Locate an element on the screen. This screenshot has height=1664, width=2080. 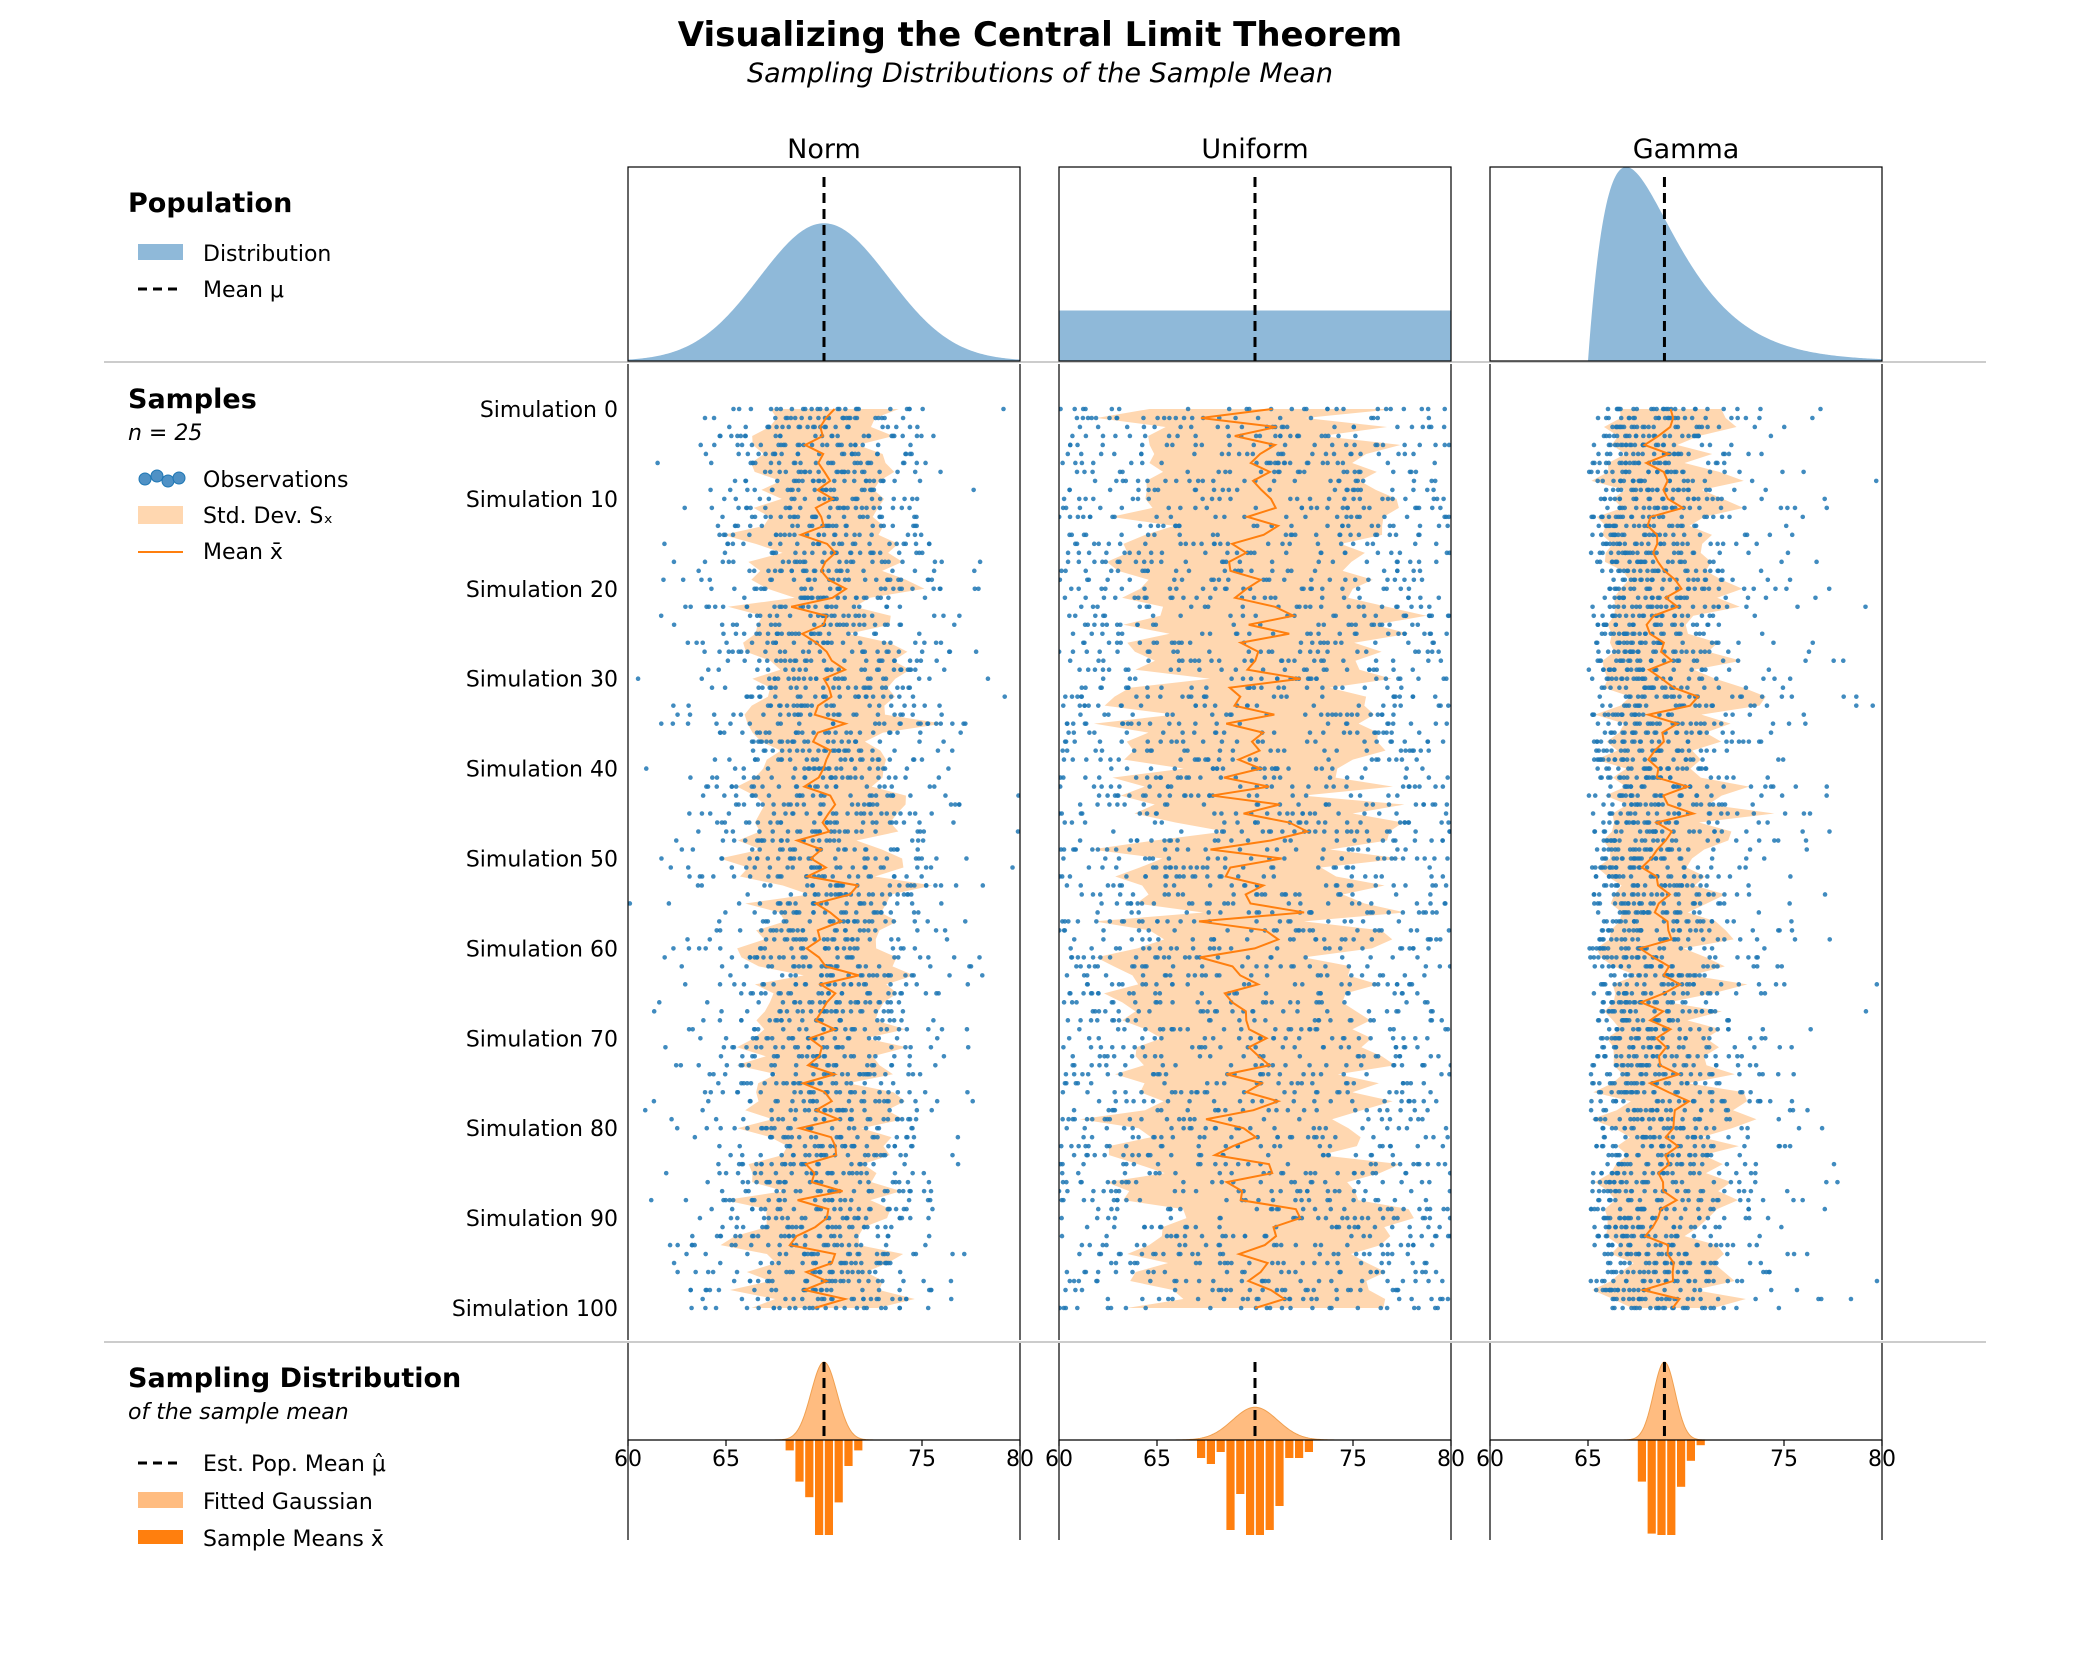
panel-title: Norm is located at coordinates (824, 149).